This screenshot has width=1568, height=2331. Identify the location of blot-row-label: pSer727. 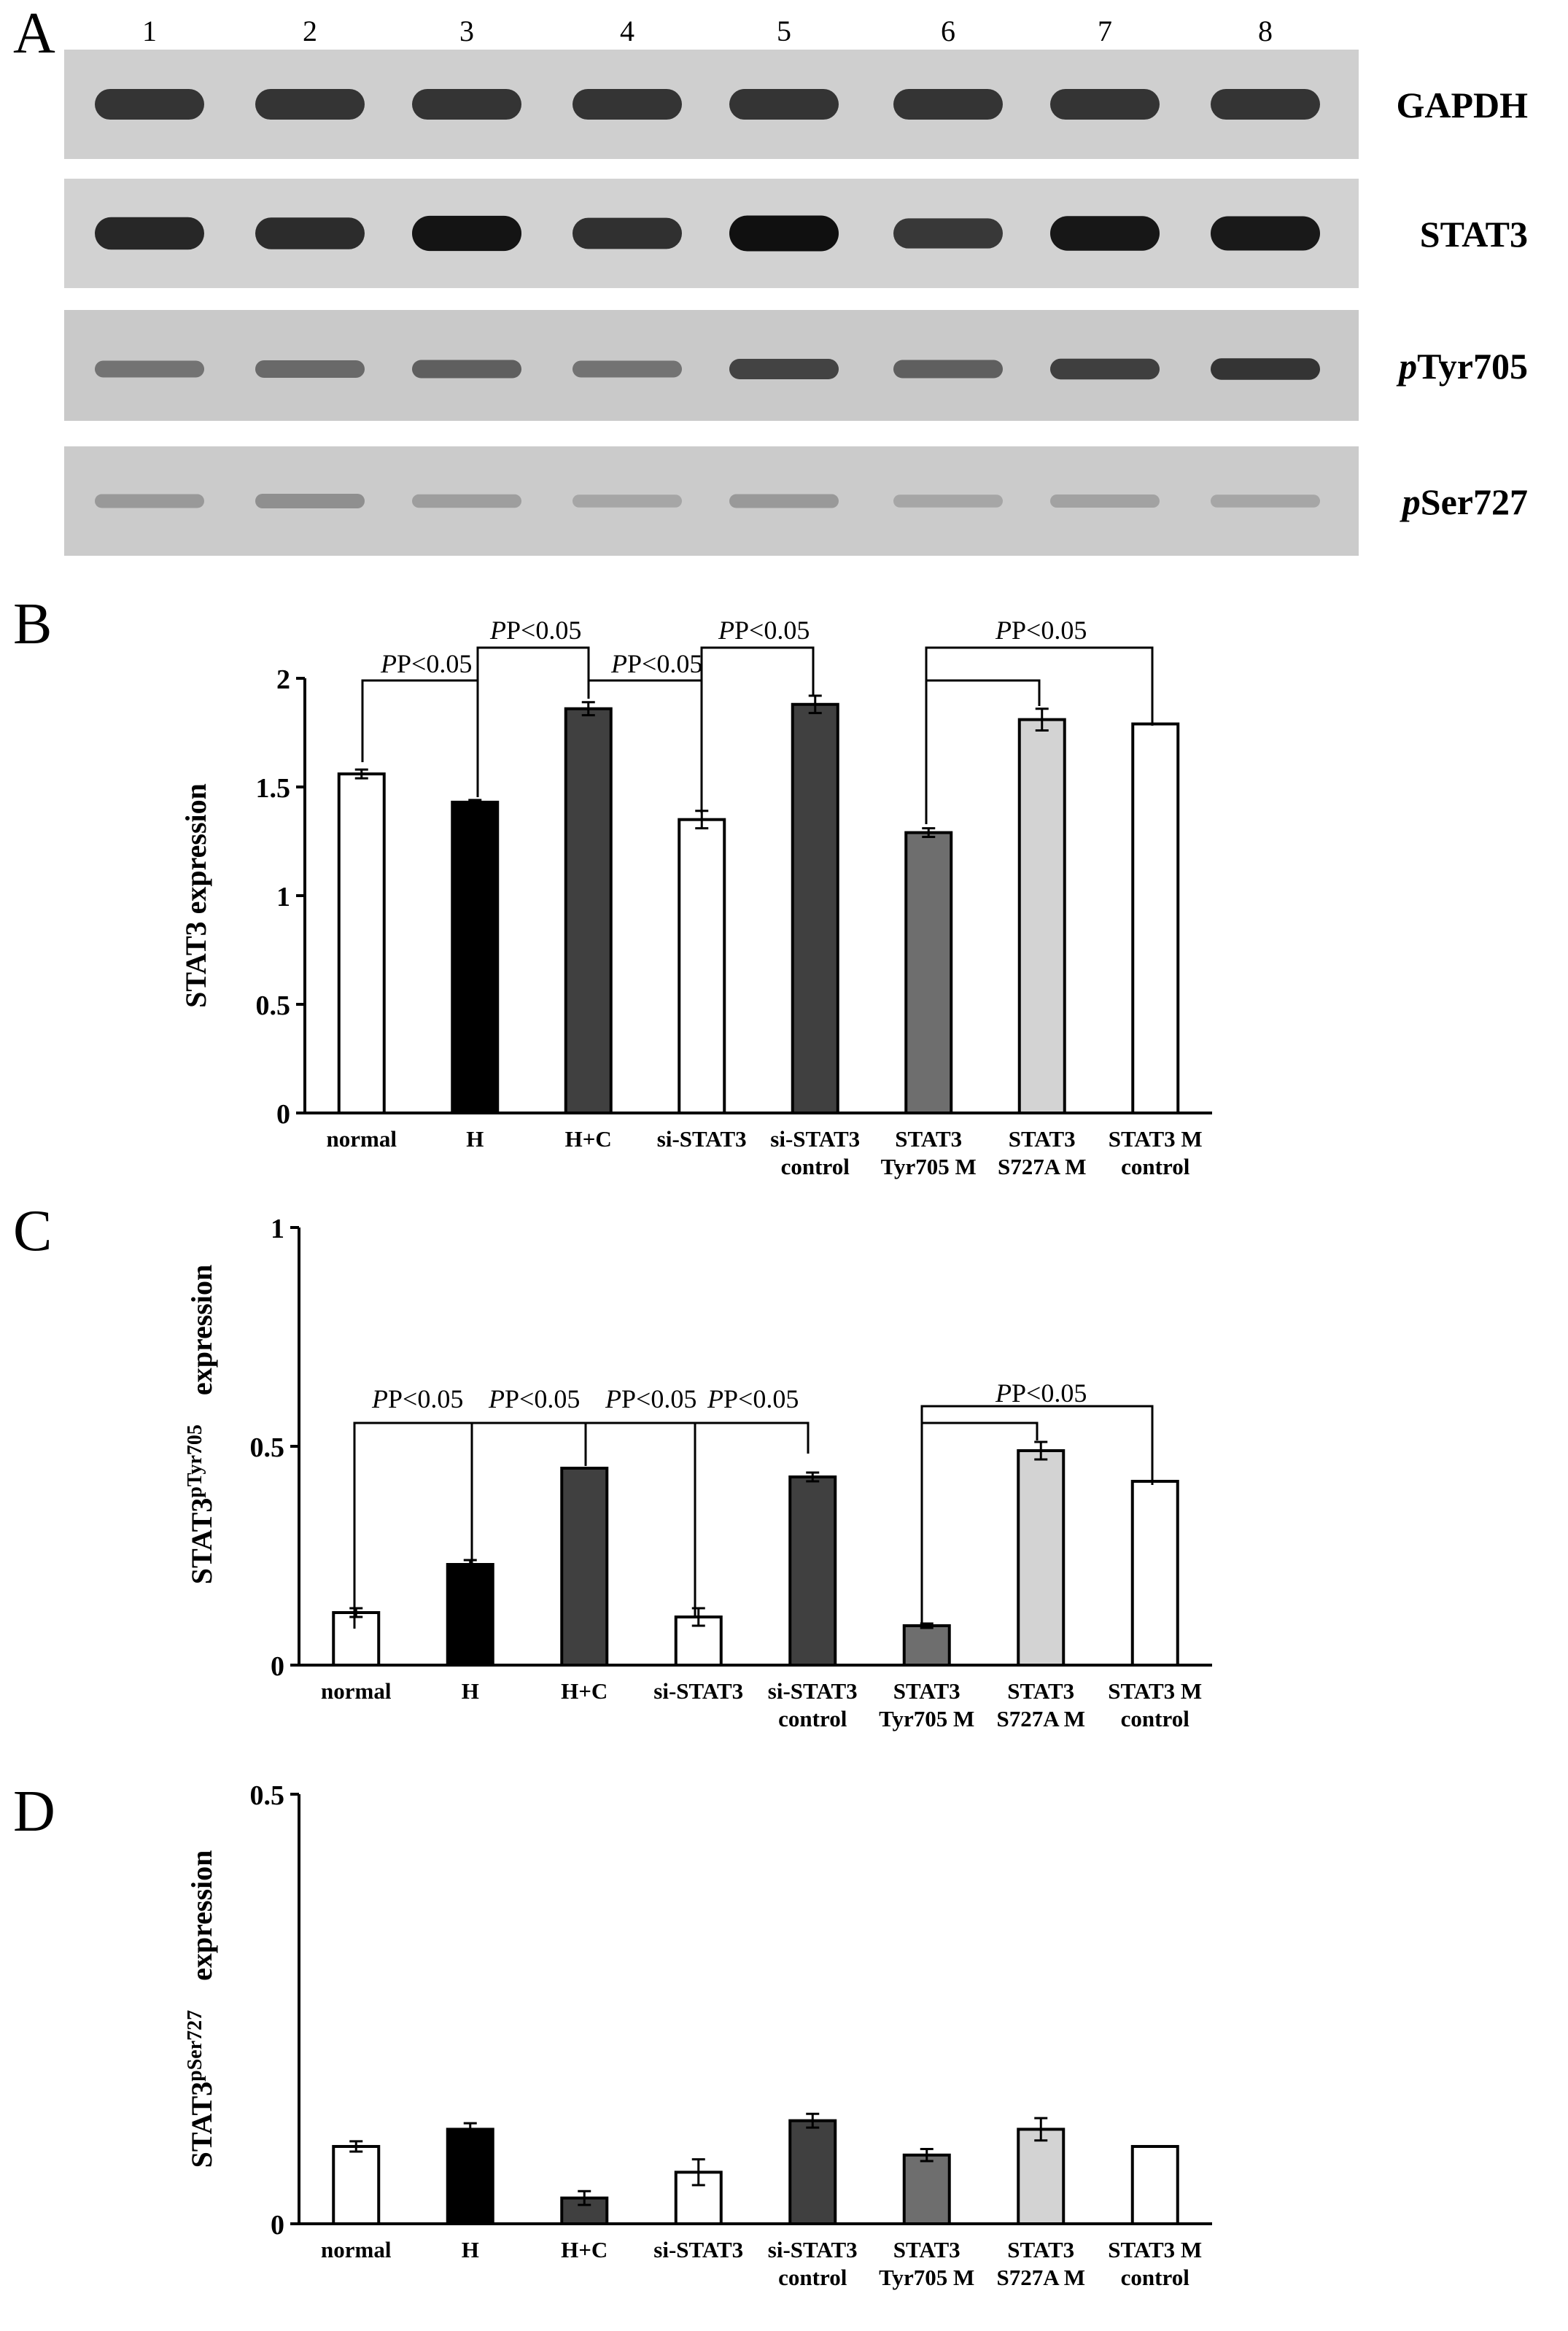
(1464, 501).